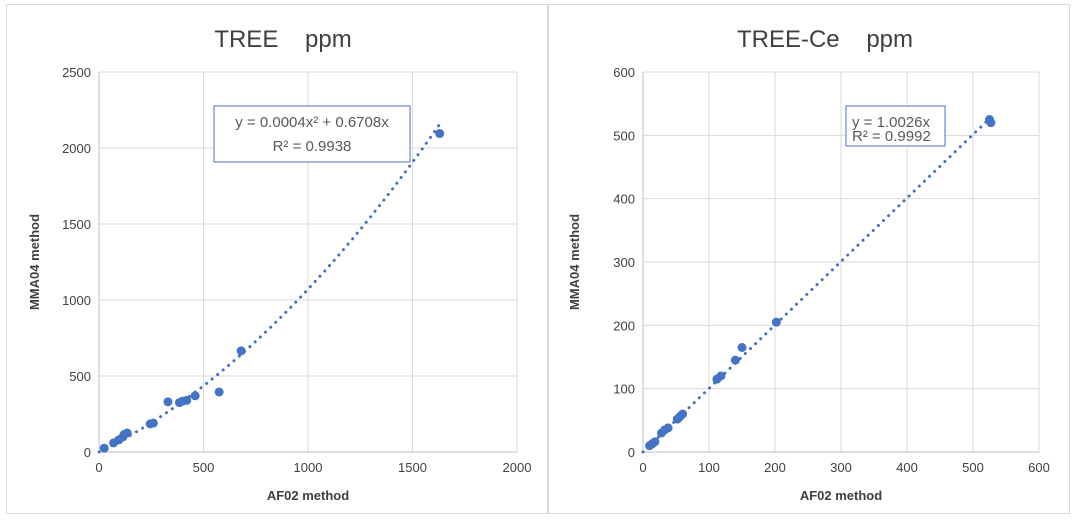  What do you see at coordinates (624, 262) in the screenshot?
I see `y-tick-label: 300` at bounding box center [624, 262].